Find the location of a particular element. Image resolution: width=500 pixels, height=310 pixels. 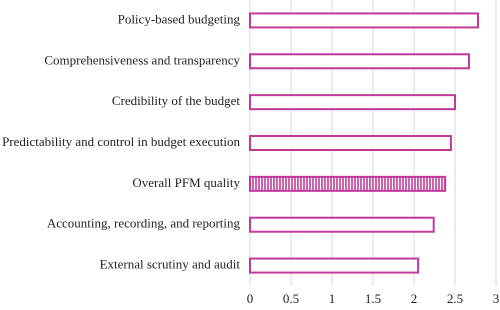

x-tick-label: 0 is located at coordinates (250, 298).